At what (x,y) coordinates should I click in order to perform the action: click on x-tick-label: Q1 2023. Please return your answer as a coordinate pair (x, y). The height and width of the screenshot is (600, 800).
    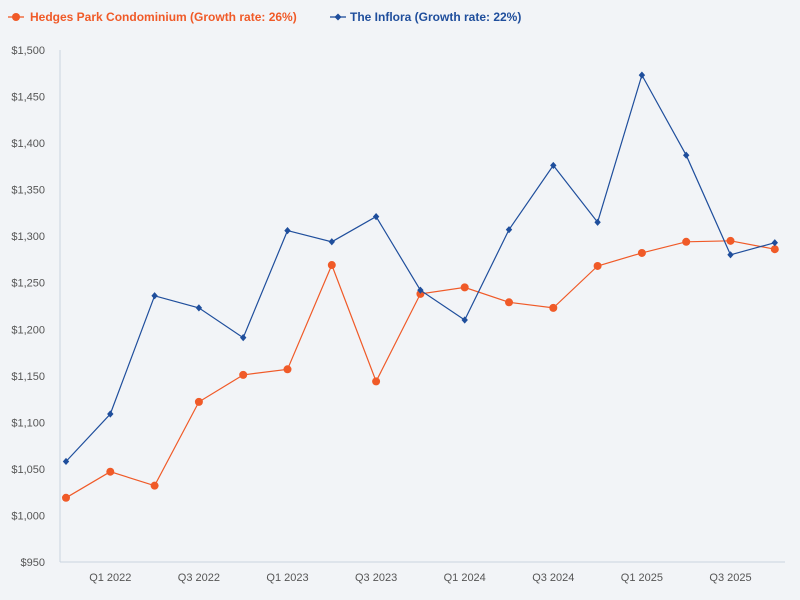
    Looking at the image, I should click on (287, 578).